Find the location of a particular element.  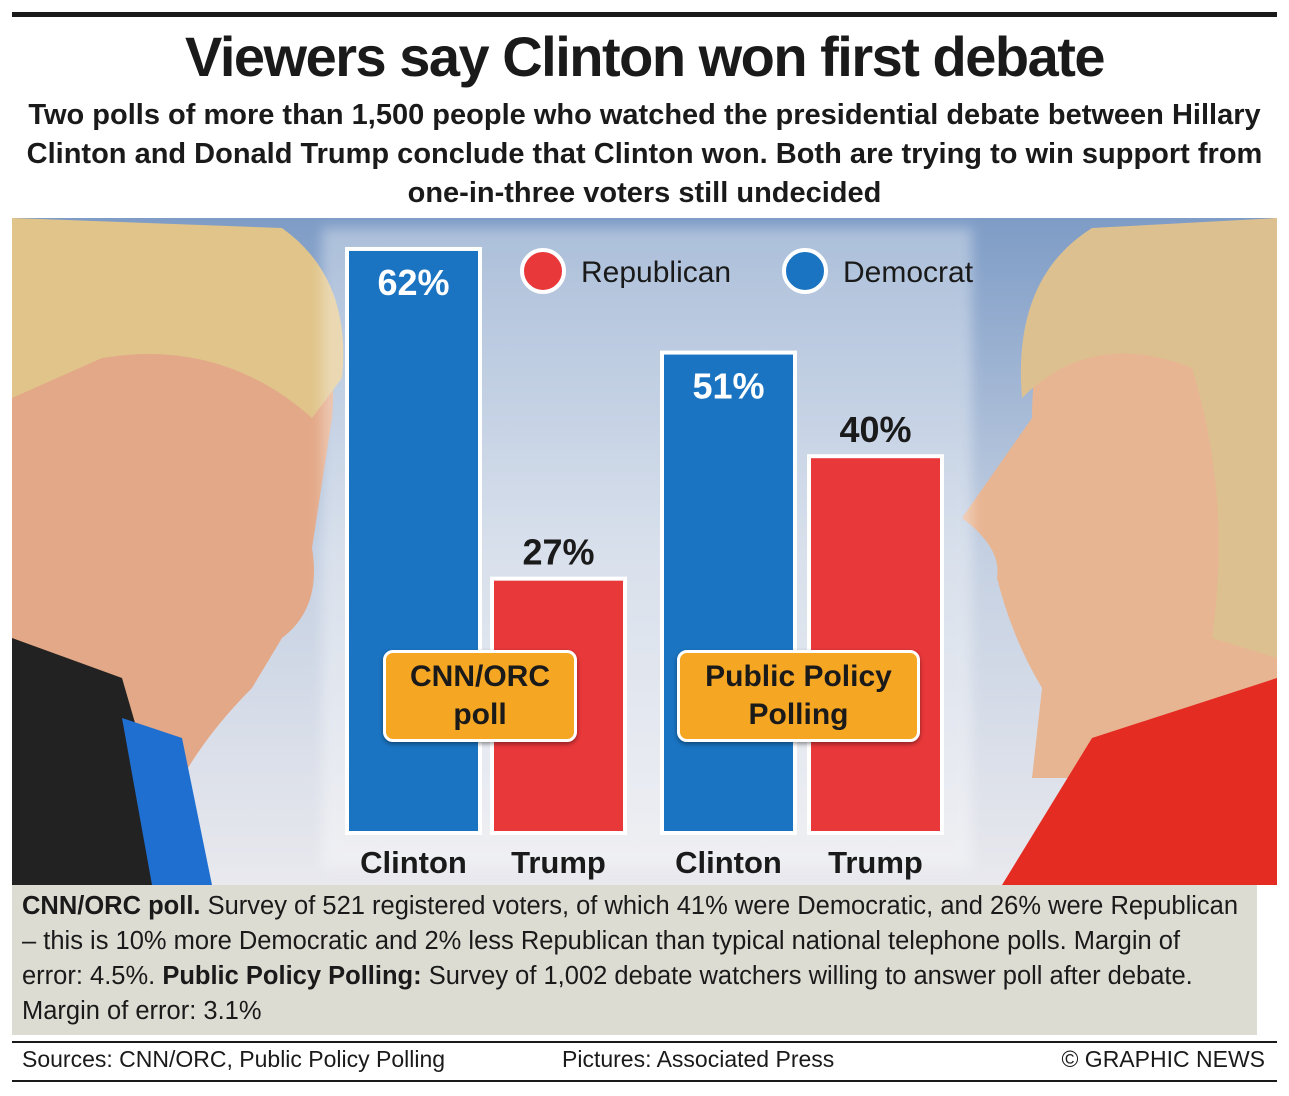

chart-title: Viewers say Clinton won first debate is located at coordinates (645, 56).